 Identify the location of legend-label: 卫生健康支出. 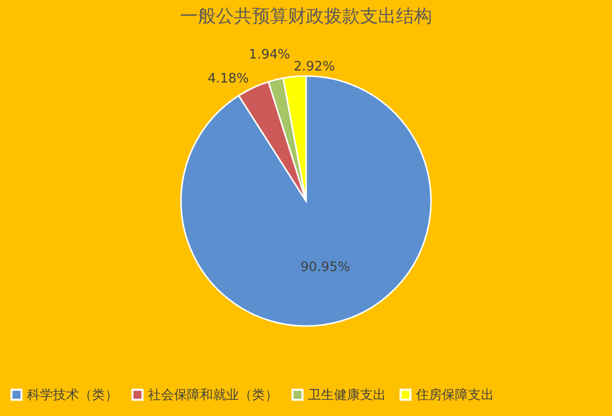
(347, 395).